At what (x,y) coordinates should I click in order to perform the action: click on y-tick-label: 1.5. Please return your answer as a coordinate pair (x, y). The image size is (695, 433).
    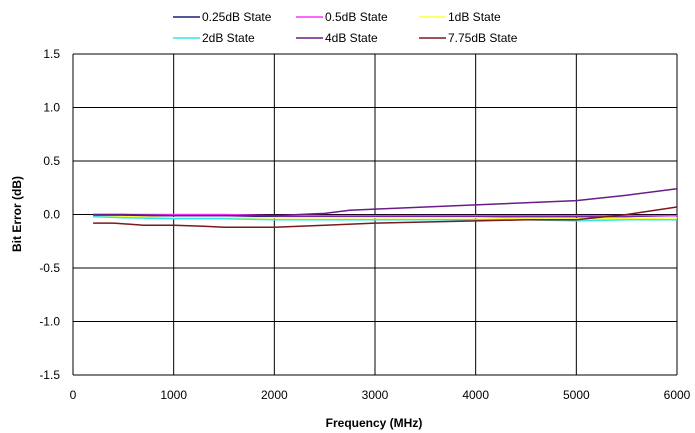
    Looking at the image, I should click on (51, 54).